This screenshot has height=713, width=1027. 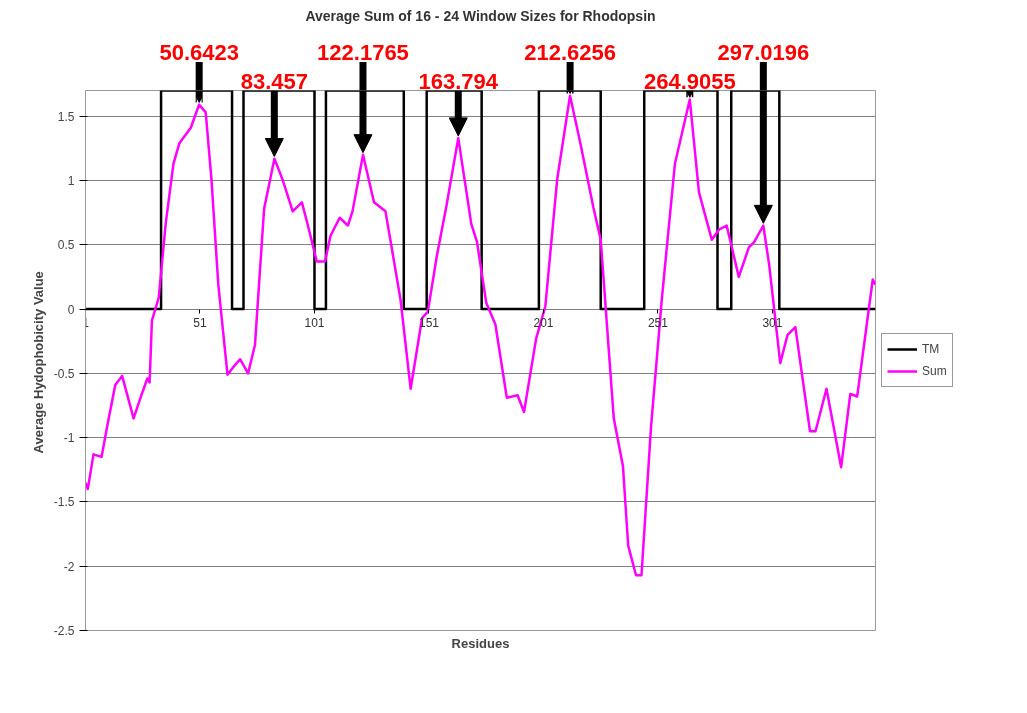 I want to click on annotation: 212.6256, so click(x=570, y=52).